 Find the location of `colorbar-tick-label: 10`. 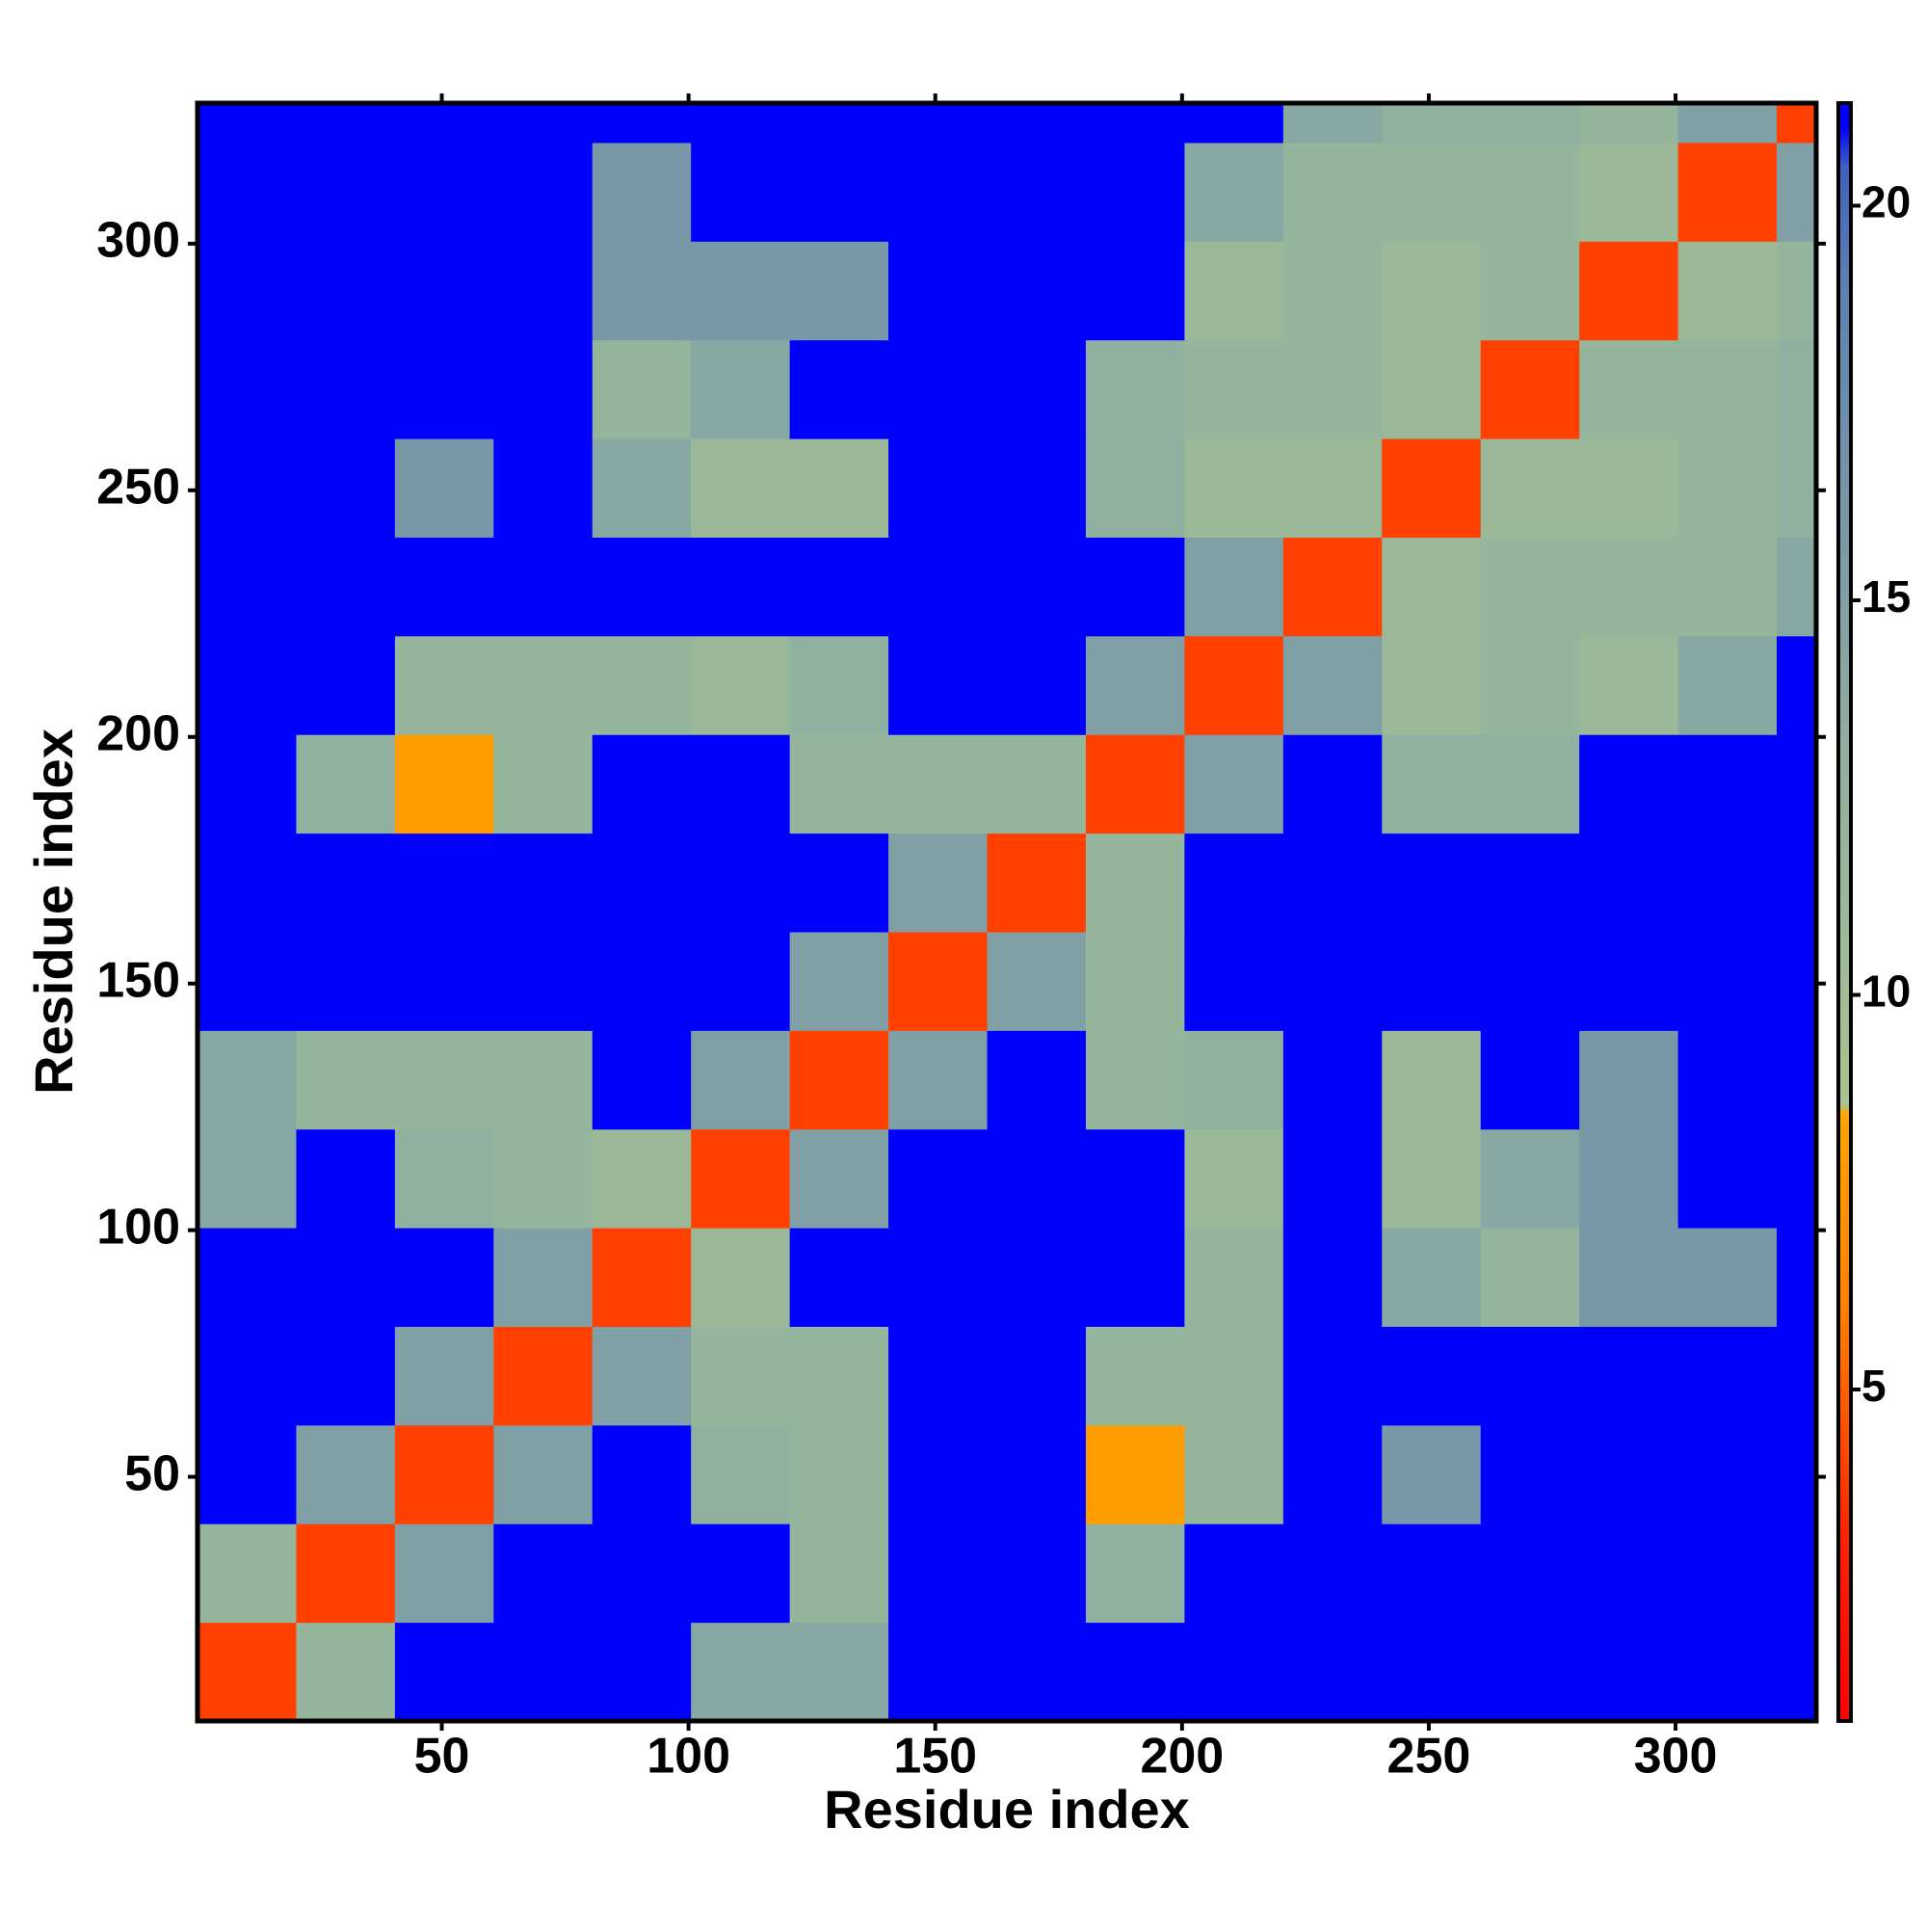

colorbar-tick-label: 10 is located at coordinates (1886, 991).